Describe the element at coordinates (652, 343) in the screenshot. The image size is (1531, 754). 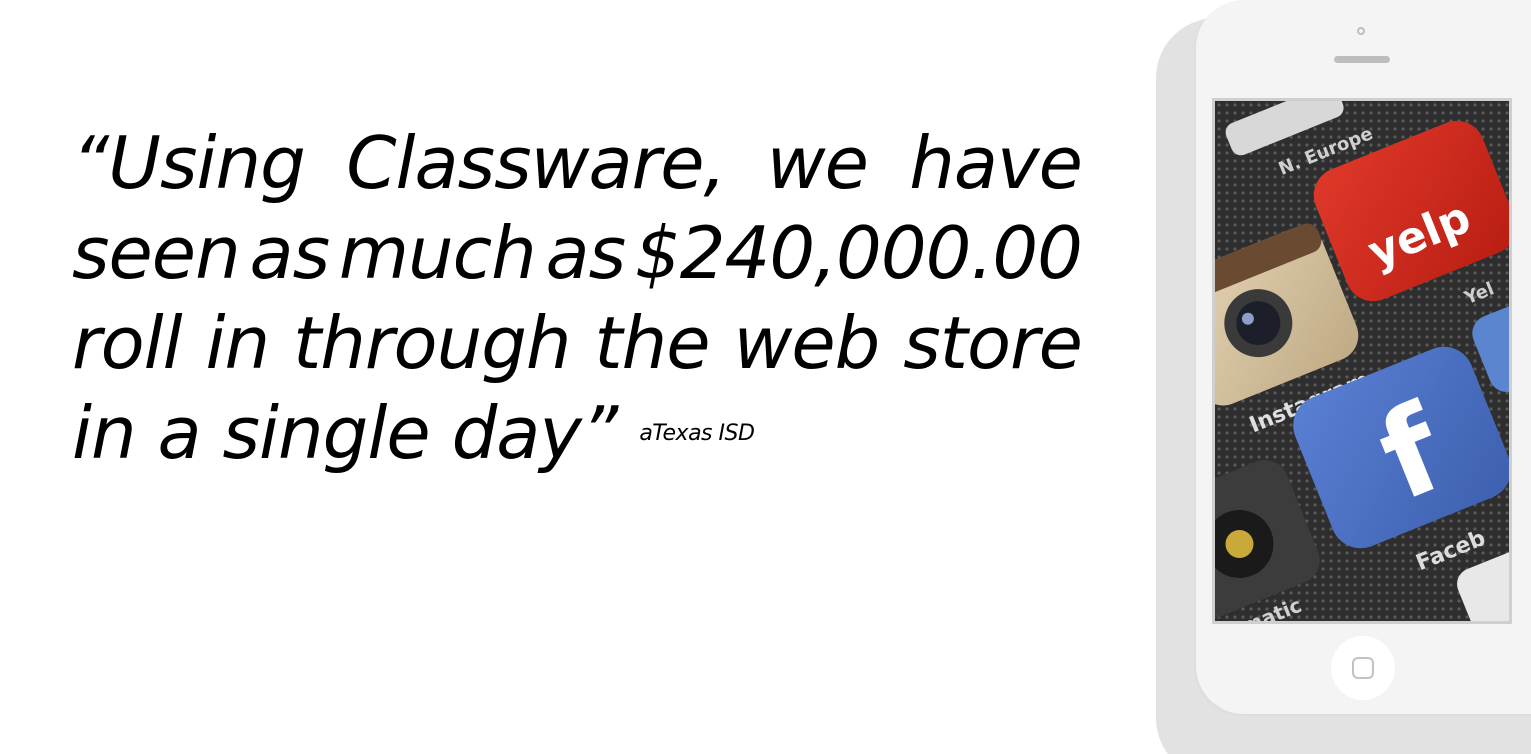
I see `quote-word: the` at that location.